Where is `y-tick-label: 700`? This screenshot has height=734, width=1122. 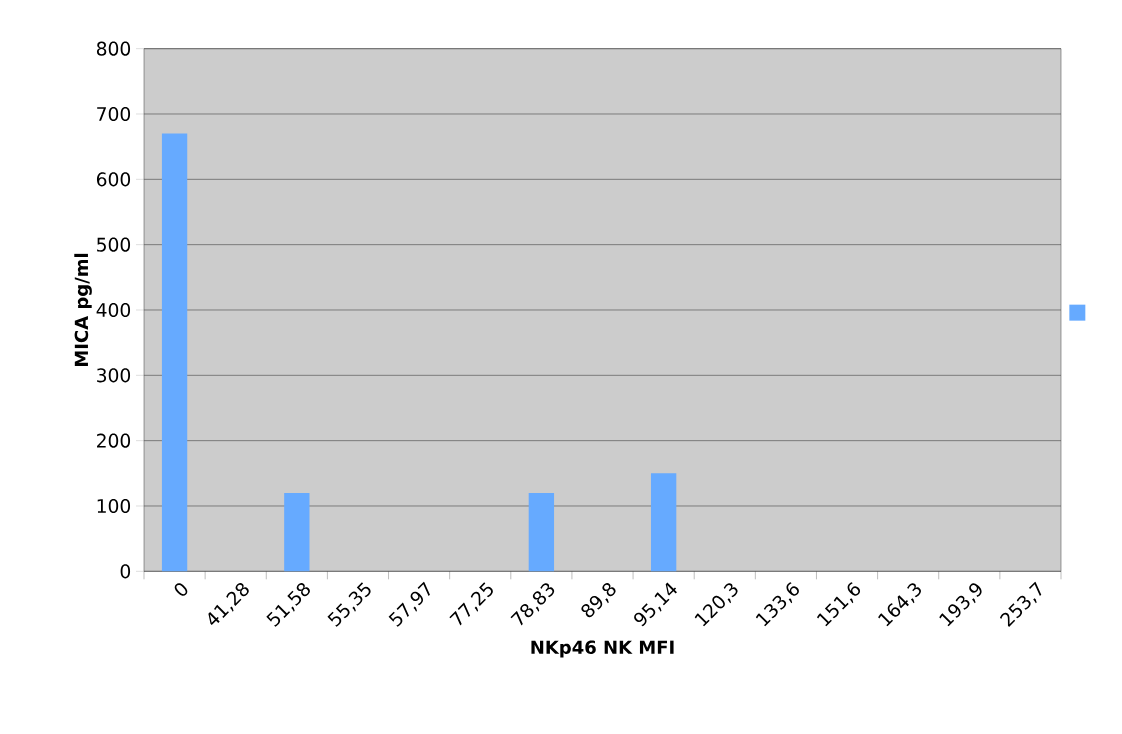 y-tick-label: 700 is located at coordinates (114, 114).